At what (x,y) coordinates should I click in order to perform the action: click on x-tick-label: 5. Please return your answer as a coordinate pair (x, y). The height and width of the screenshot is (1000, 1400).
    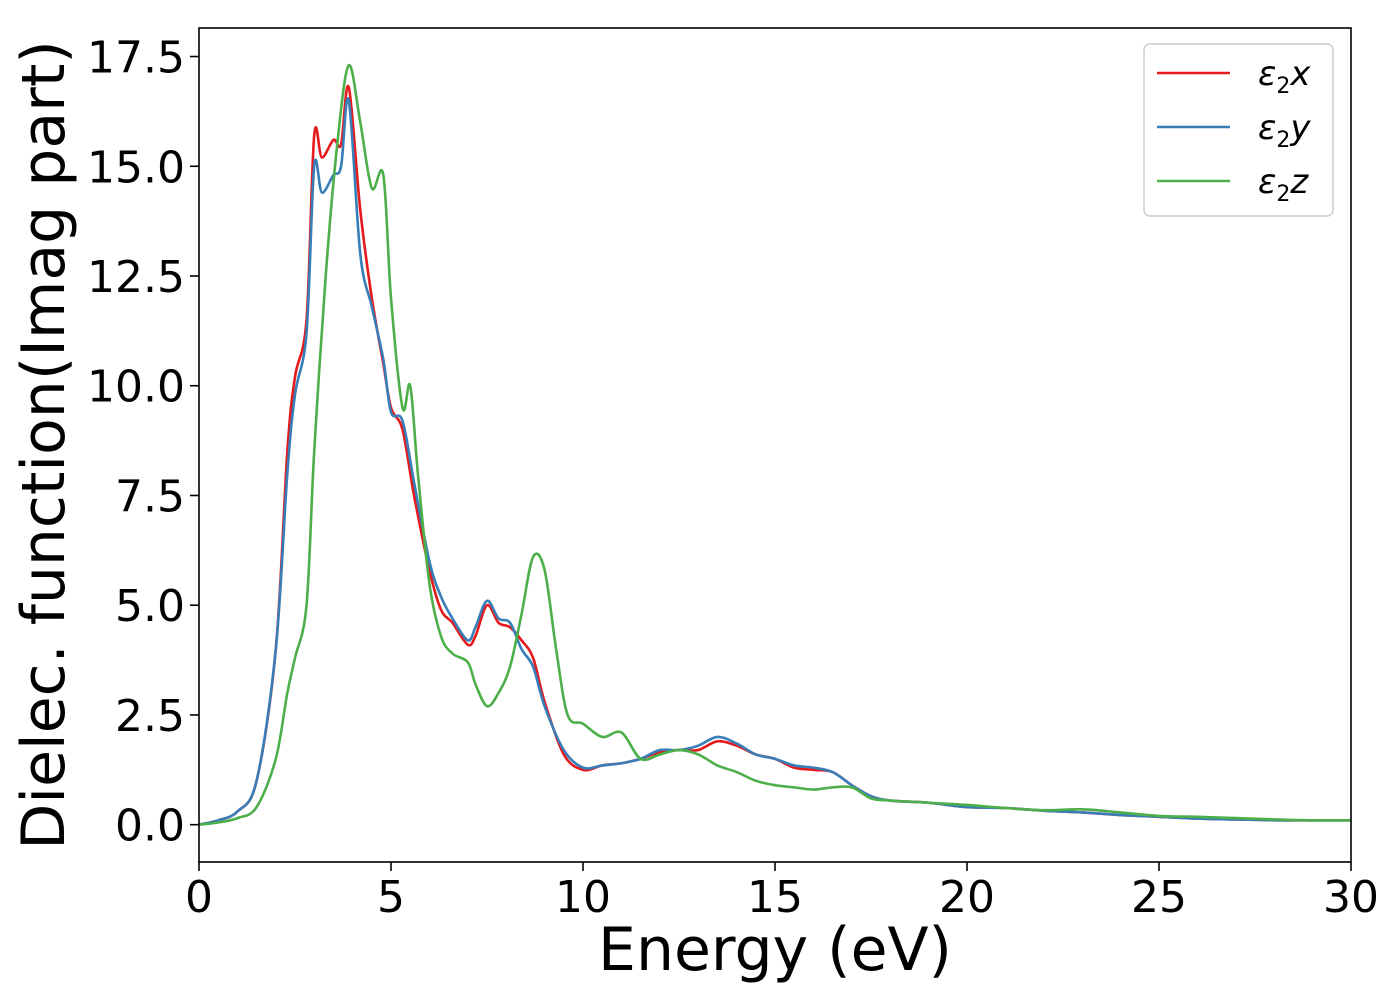
    Looking at the image, I should click on (391, 897).